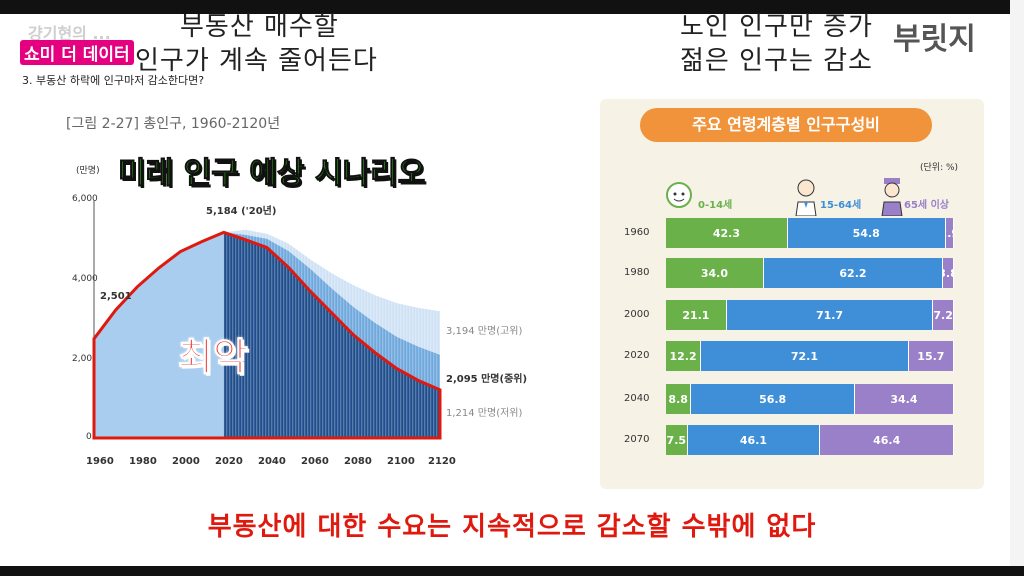 The width and height of the screenshot is (1024, 576). Describe the element at coordinates (113, 80) in the screenshot. I see `section-subtitle: 3. 부동산 하락에 인구마저 감소한다면?` at that location.